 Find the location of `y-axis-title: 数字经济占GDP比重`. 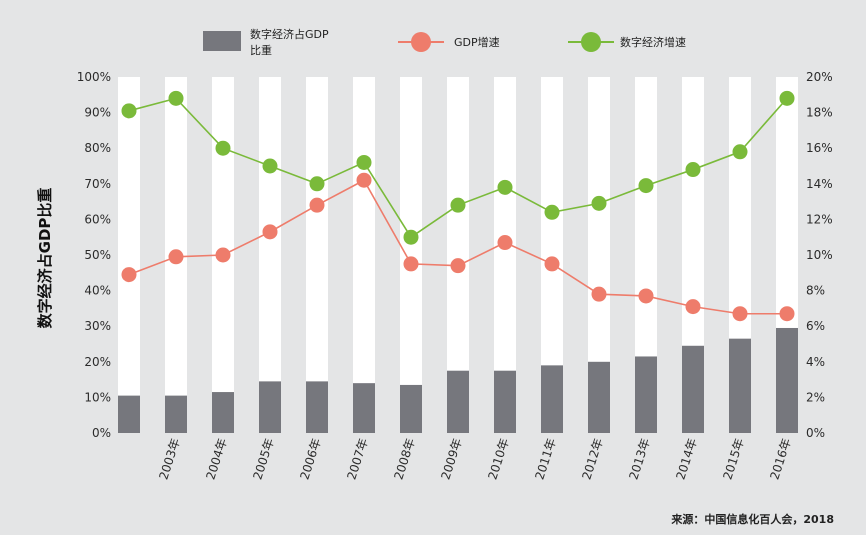

y-axis-title: 数字经济占GDP比重 is located at coordinates (45, 258).